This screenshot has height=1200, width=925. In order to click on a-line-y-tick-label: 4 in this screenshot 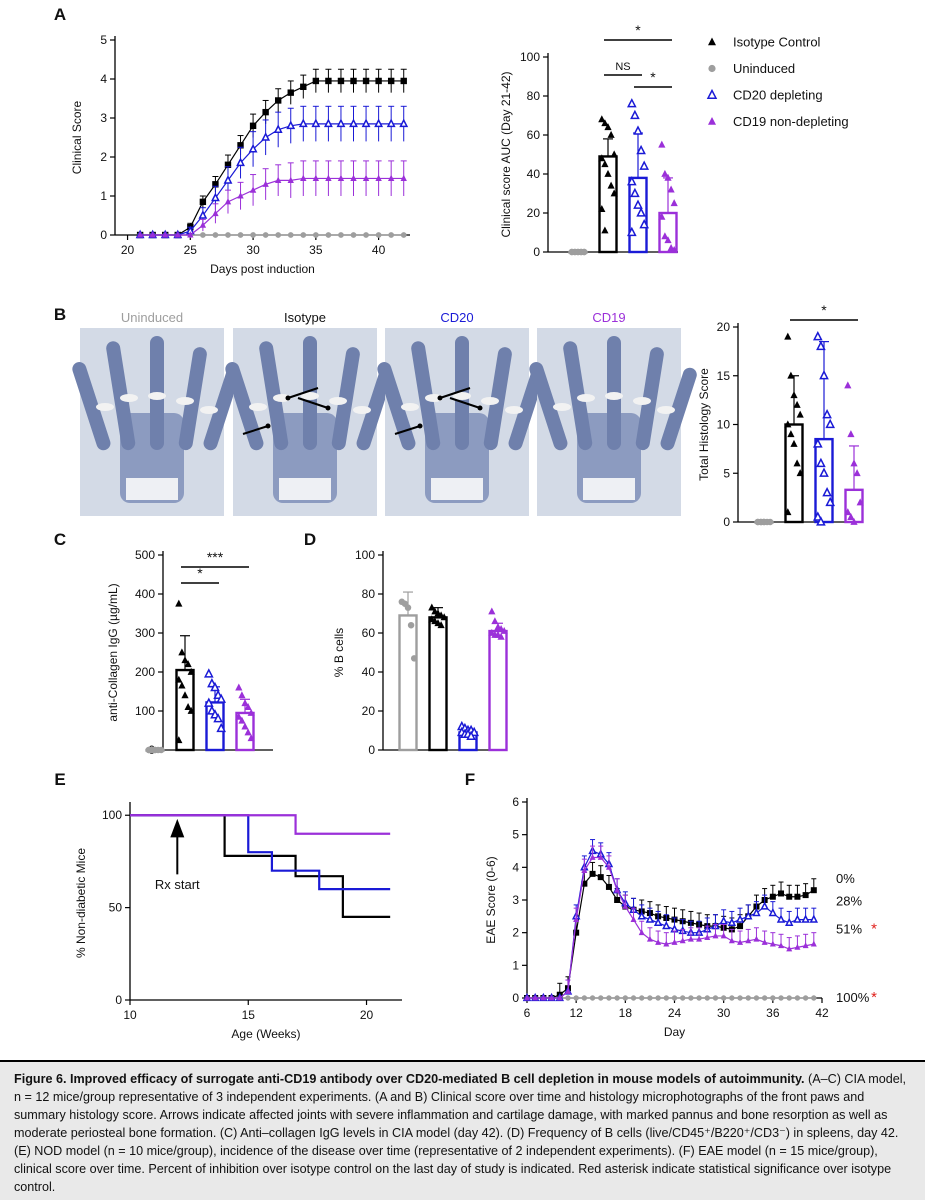, I will do `click(103, 79)`.